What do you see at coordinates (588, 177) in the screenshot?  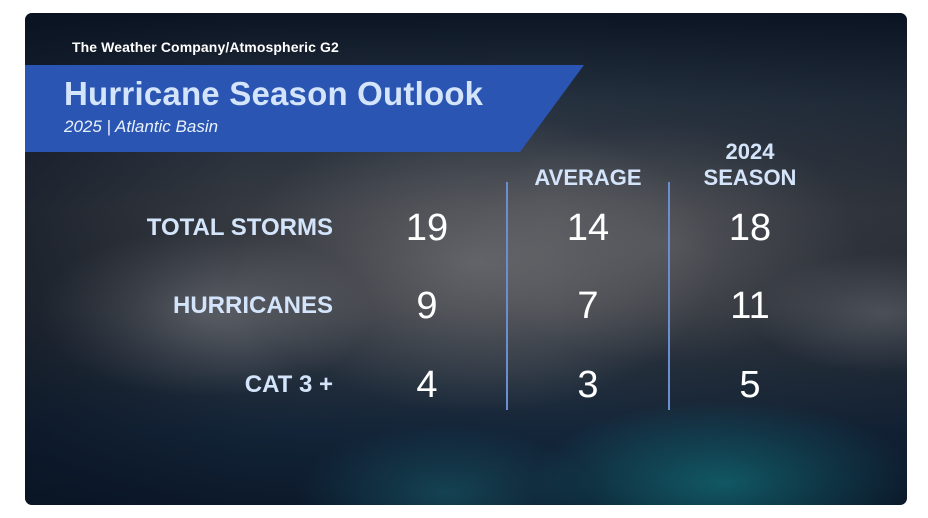 I see `column-header-average: AVERAGE` at bounding box center [588, 177].